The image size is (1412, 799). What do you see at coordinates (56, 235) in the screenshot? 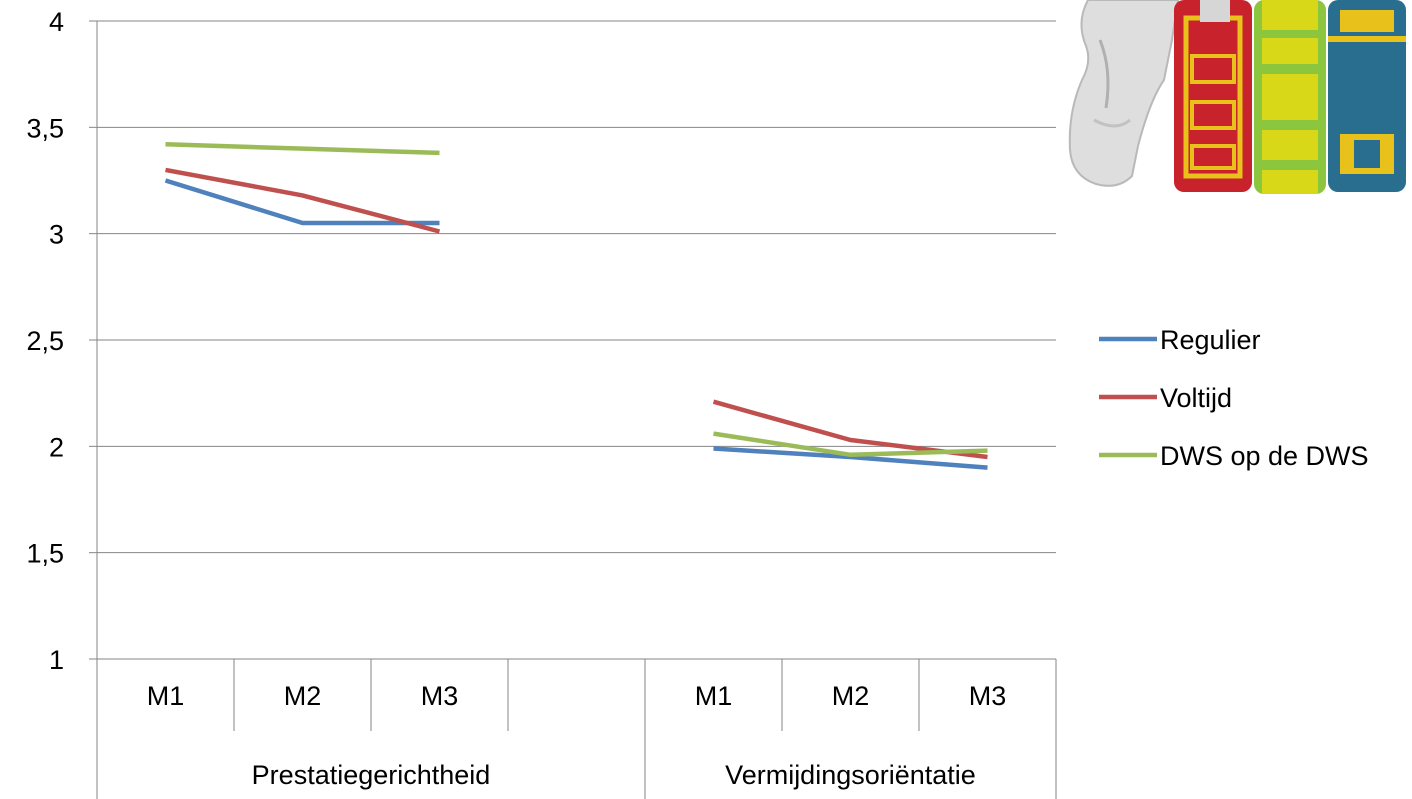
I see `y-tick-label: 3` at bounding box center [56, 235].